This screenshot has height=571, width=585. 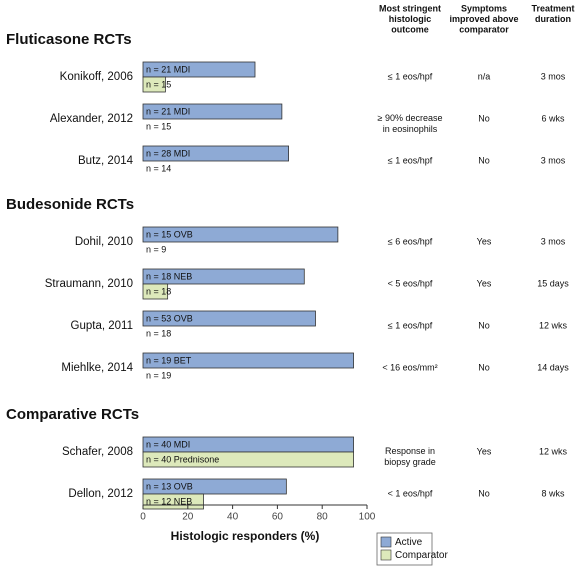 I want to click on group-title: Comparative RCTs, so click(x=72, y=414).